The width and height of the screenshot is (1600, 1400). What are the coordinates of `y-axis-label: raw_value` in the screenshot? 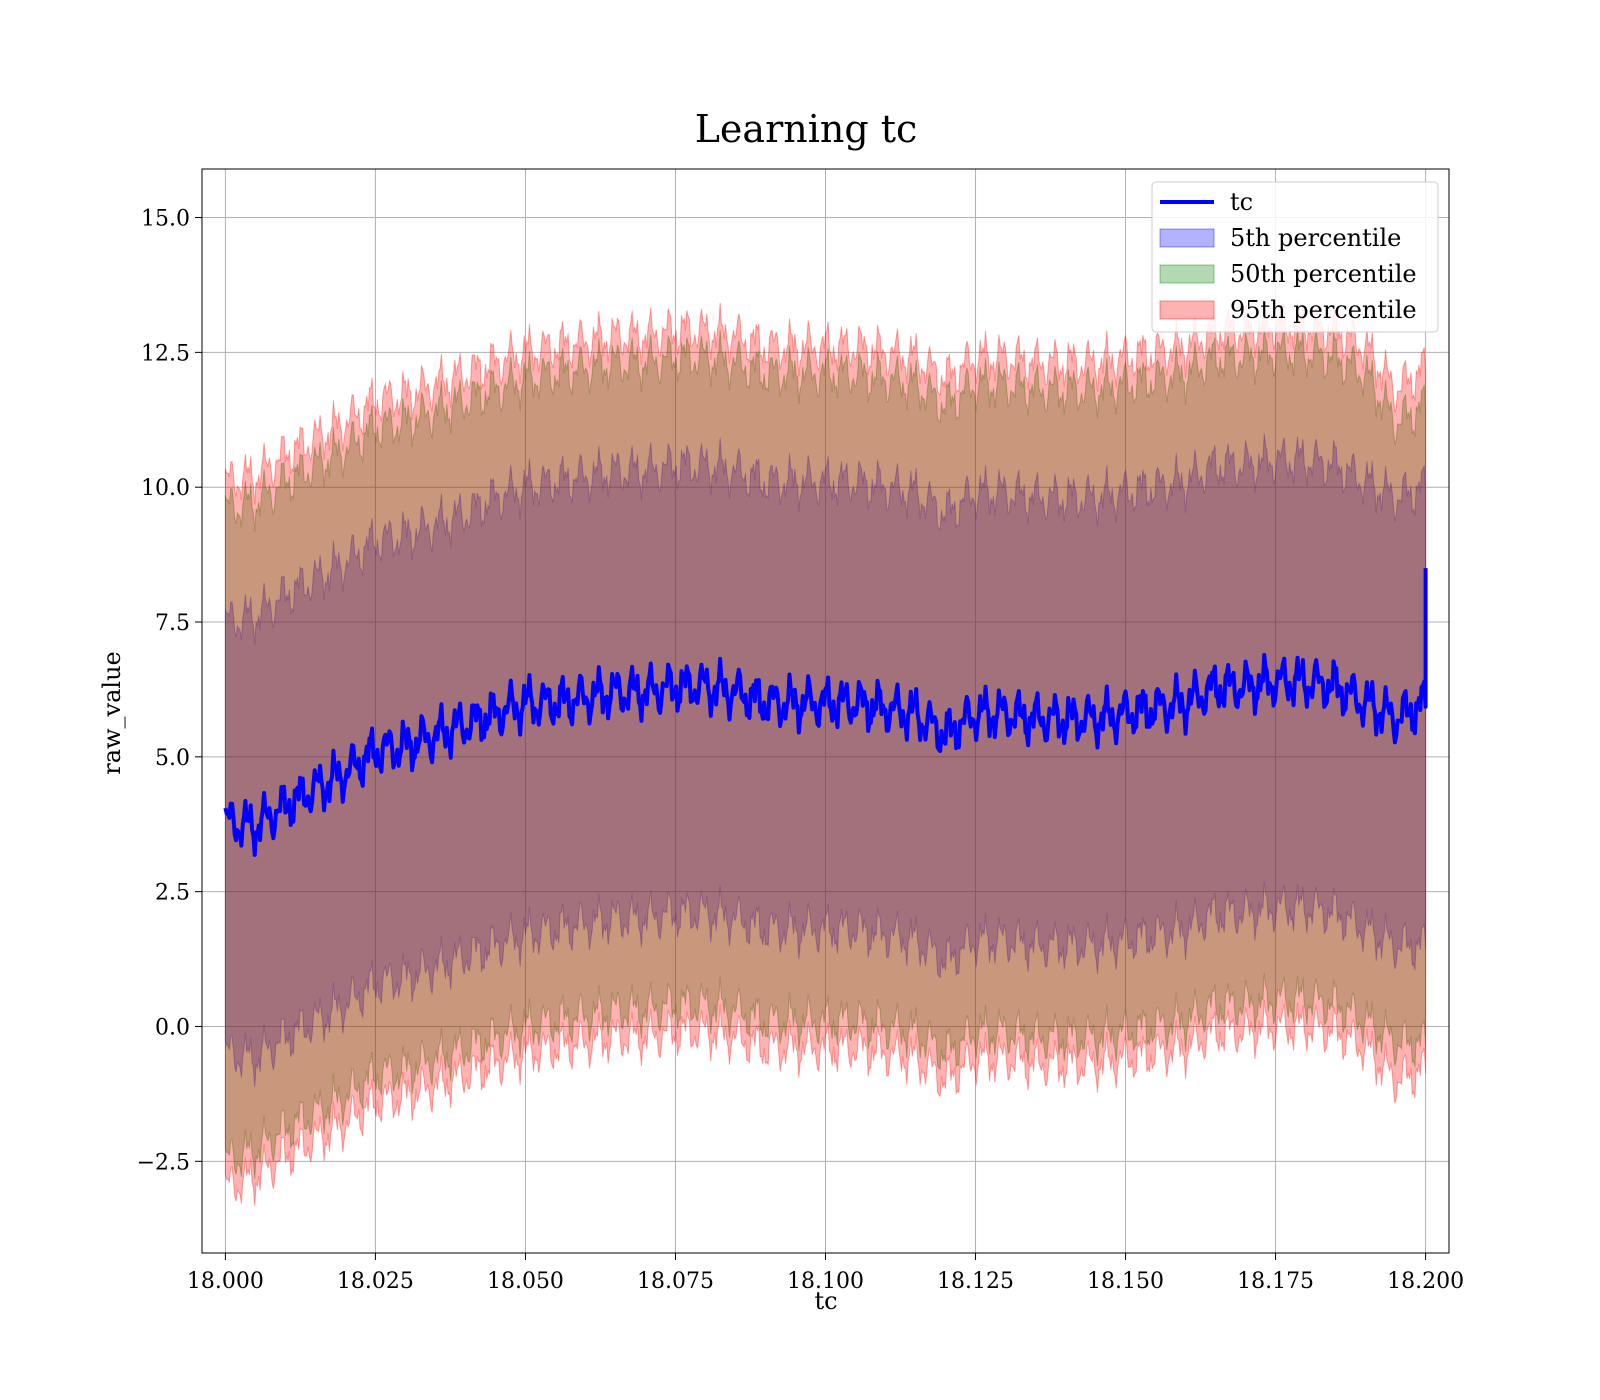 It's located at (112, 713).